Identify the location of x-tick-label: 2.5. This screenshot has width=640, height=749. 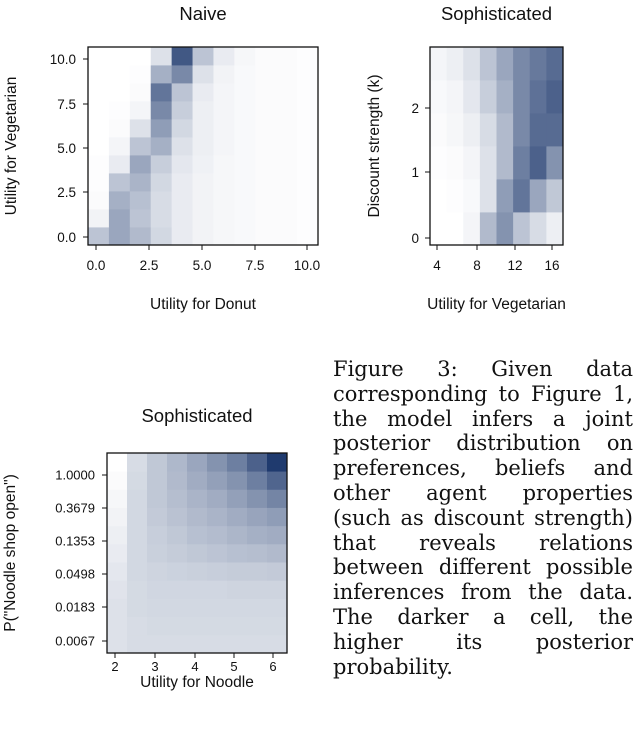
(149, 265).